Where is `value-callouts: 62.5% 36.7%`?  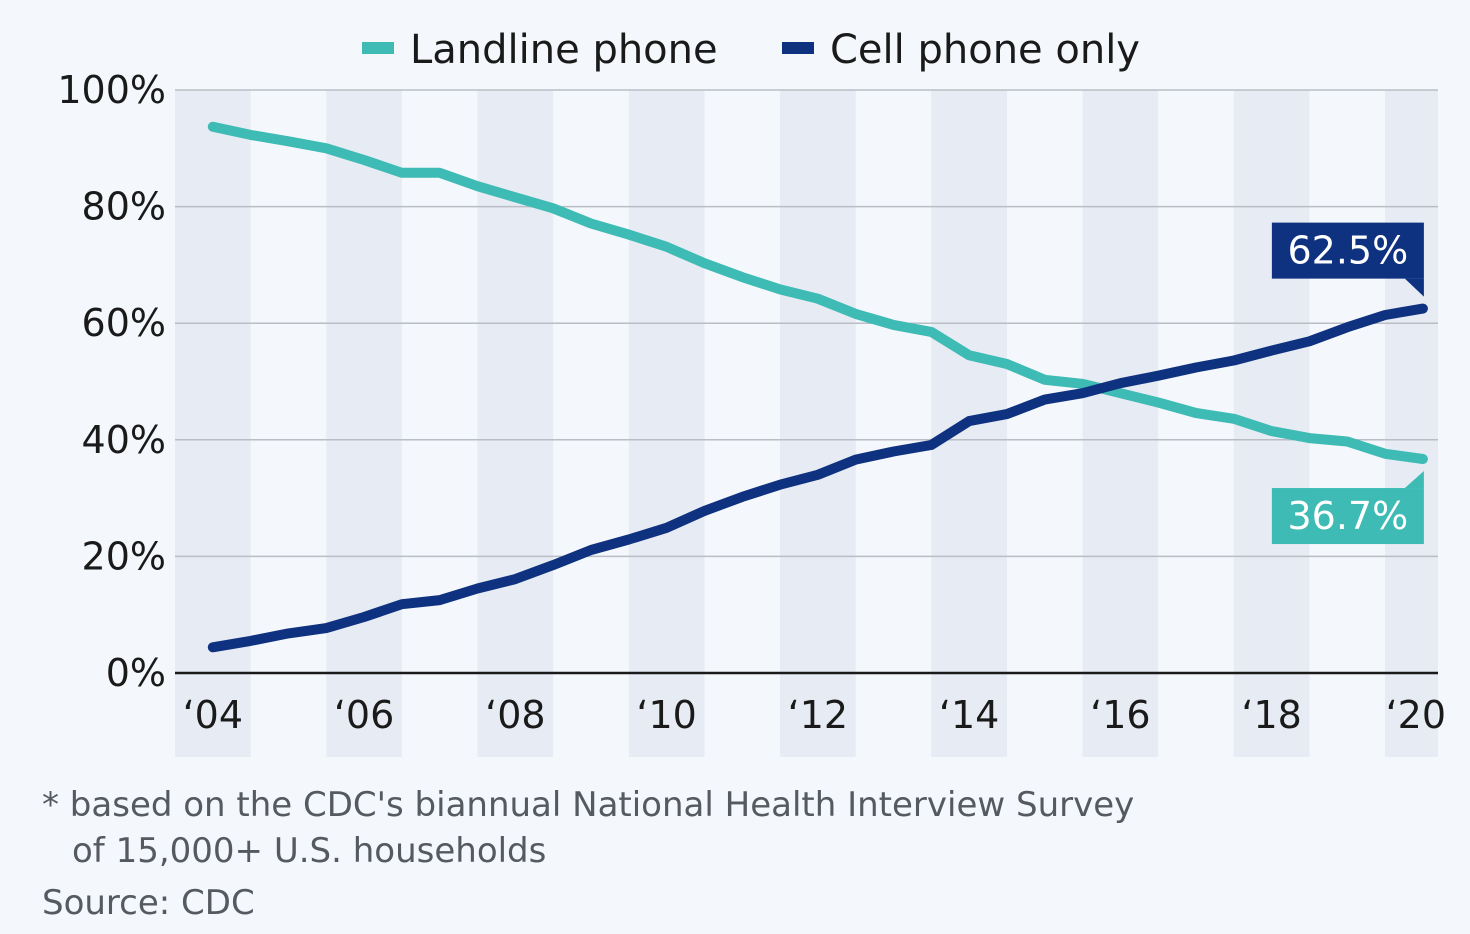
value-callouts: 62.5% 36.7% is located at coordinates (1347, 383).